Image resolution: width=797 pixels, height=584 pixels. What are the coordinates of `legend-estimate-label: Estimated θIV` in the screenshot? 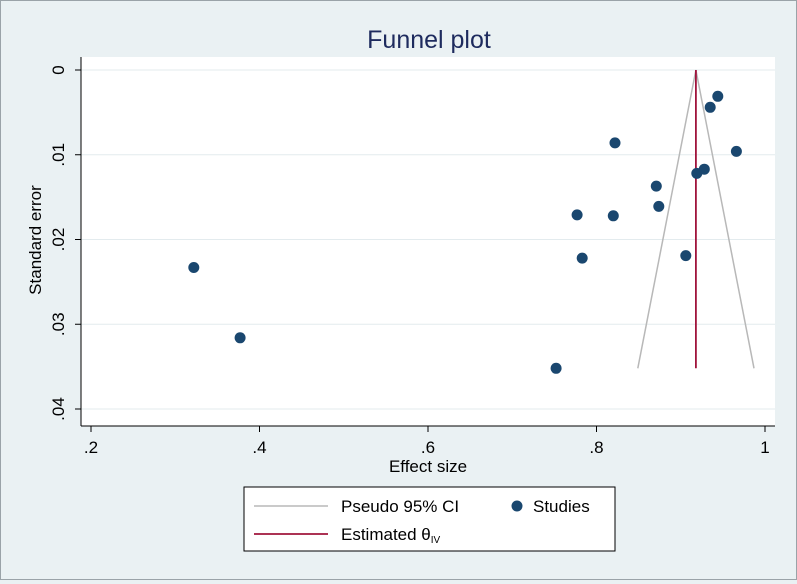 It's located at (391, 535).